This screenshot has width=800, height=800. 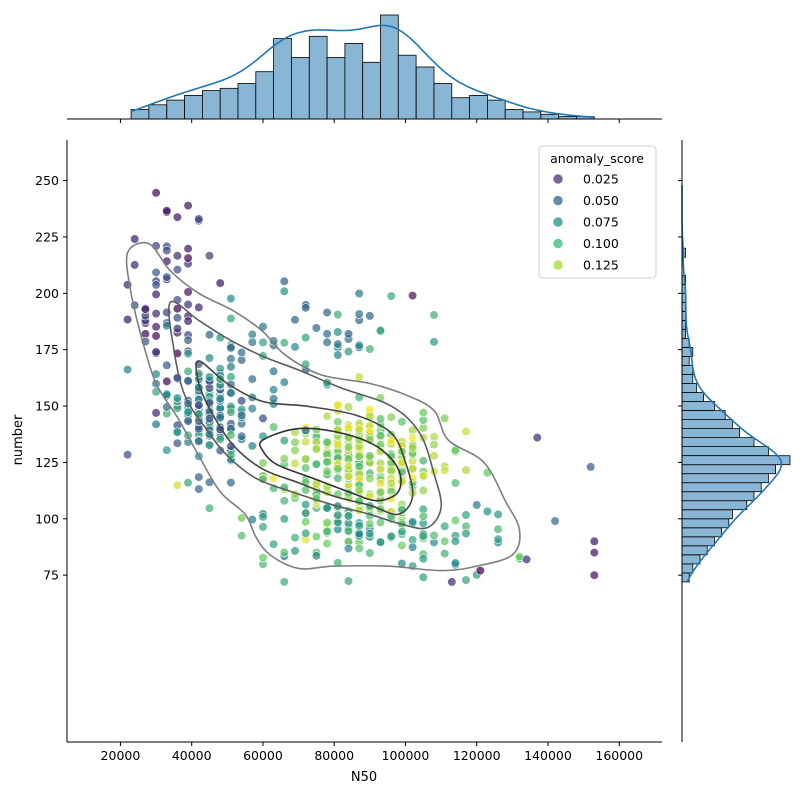 I want to click on legend-label: 0.025, so click(x=601, y=179).